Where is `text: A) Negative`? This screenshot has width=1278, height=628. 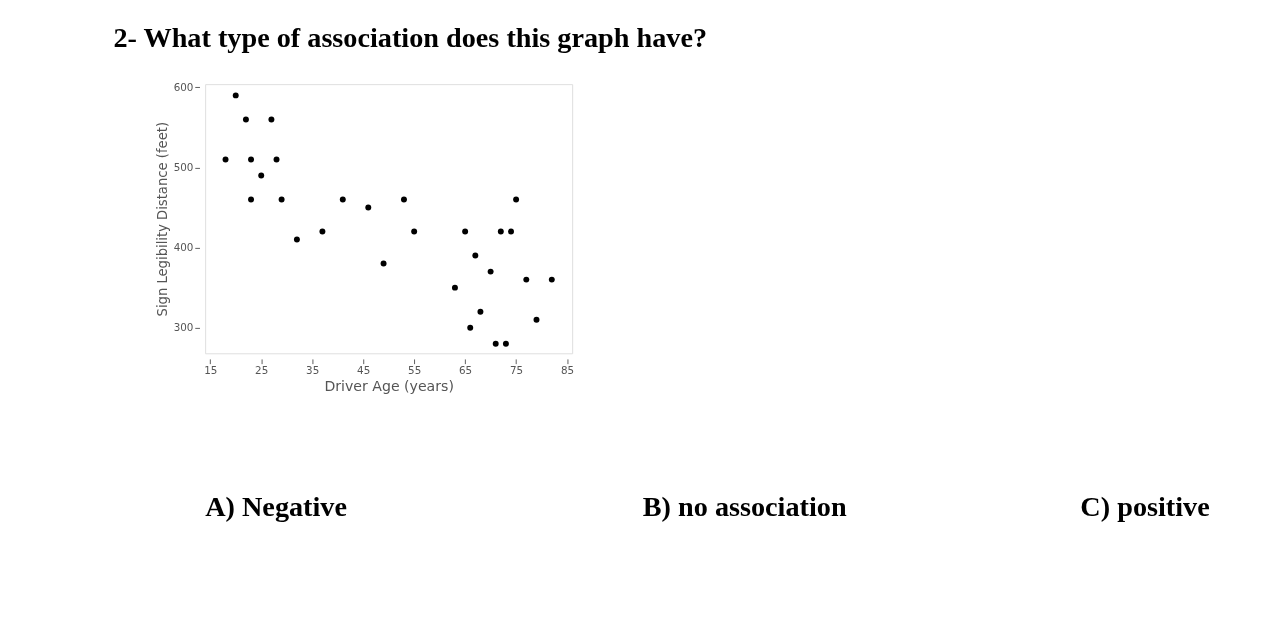
text: A) Negative is located at coordinates (276, 507).